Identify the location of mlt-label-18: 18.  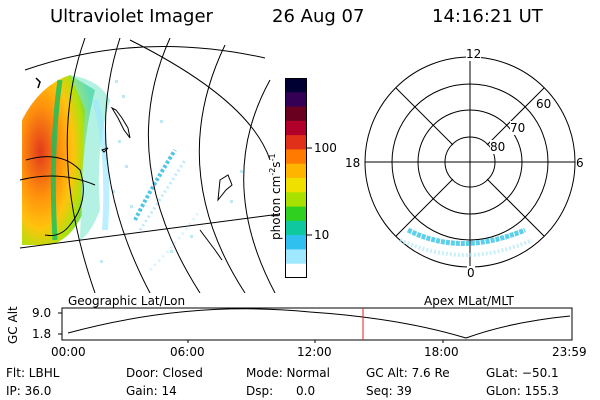
(353, 163).